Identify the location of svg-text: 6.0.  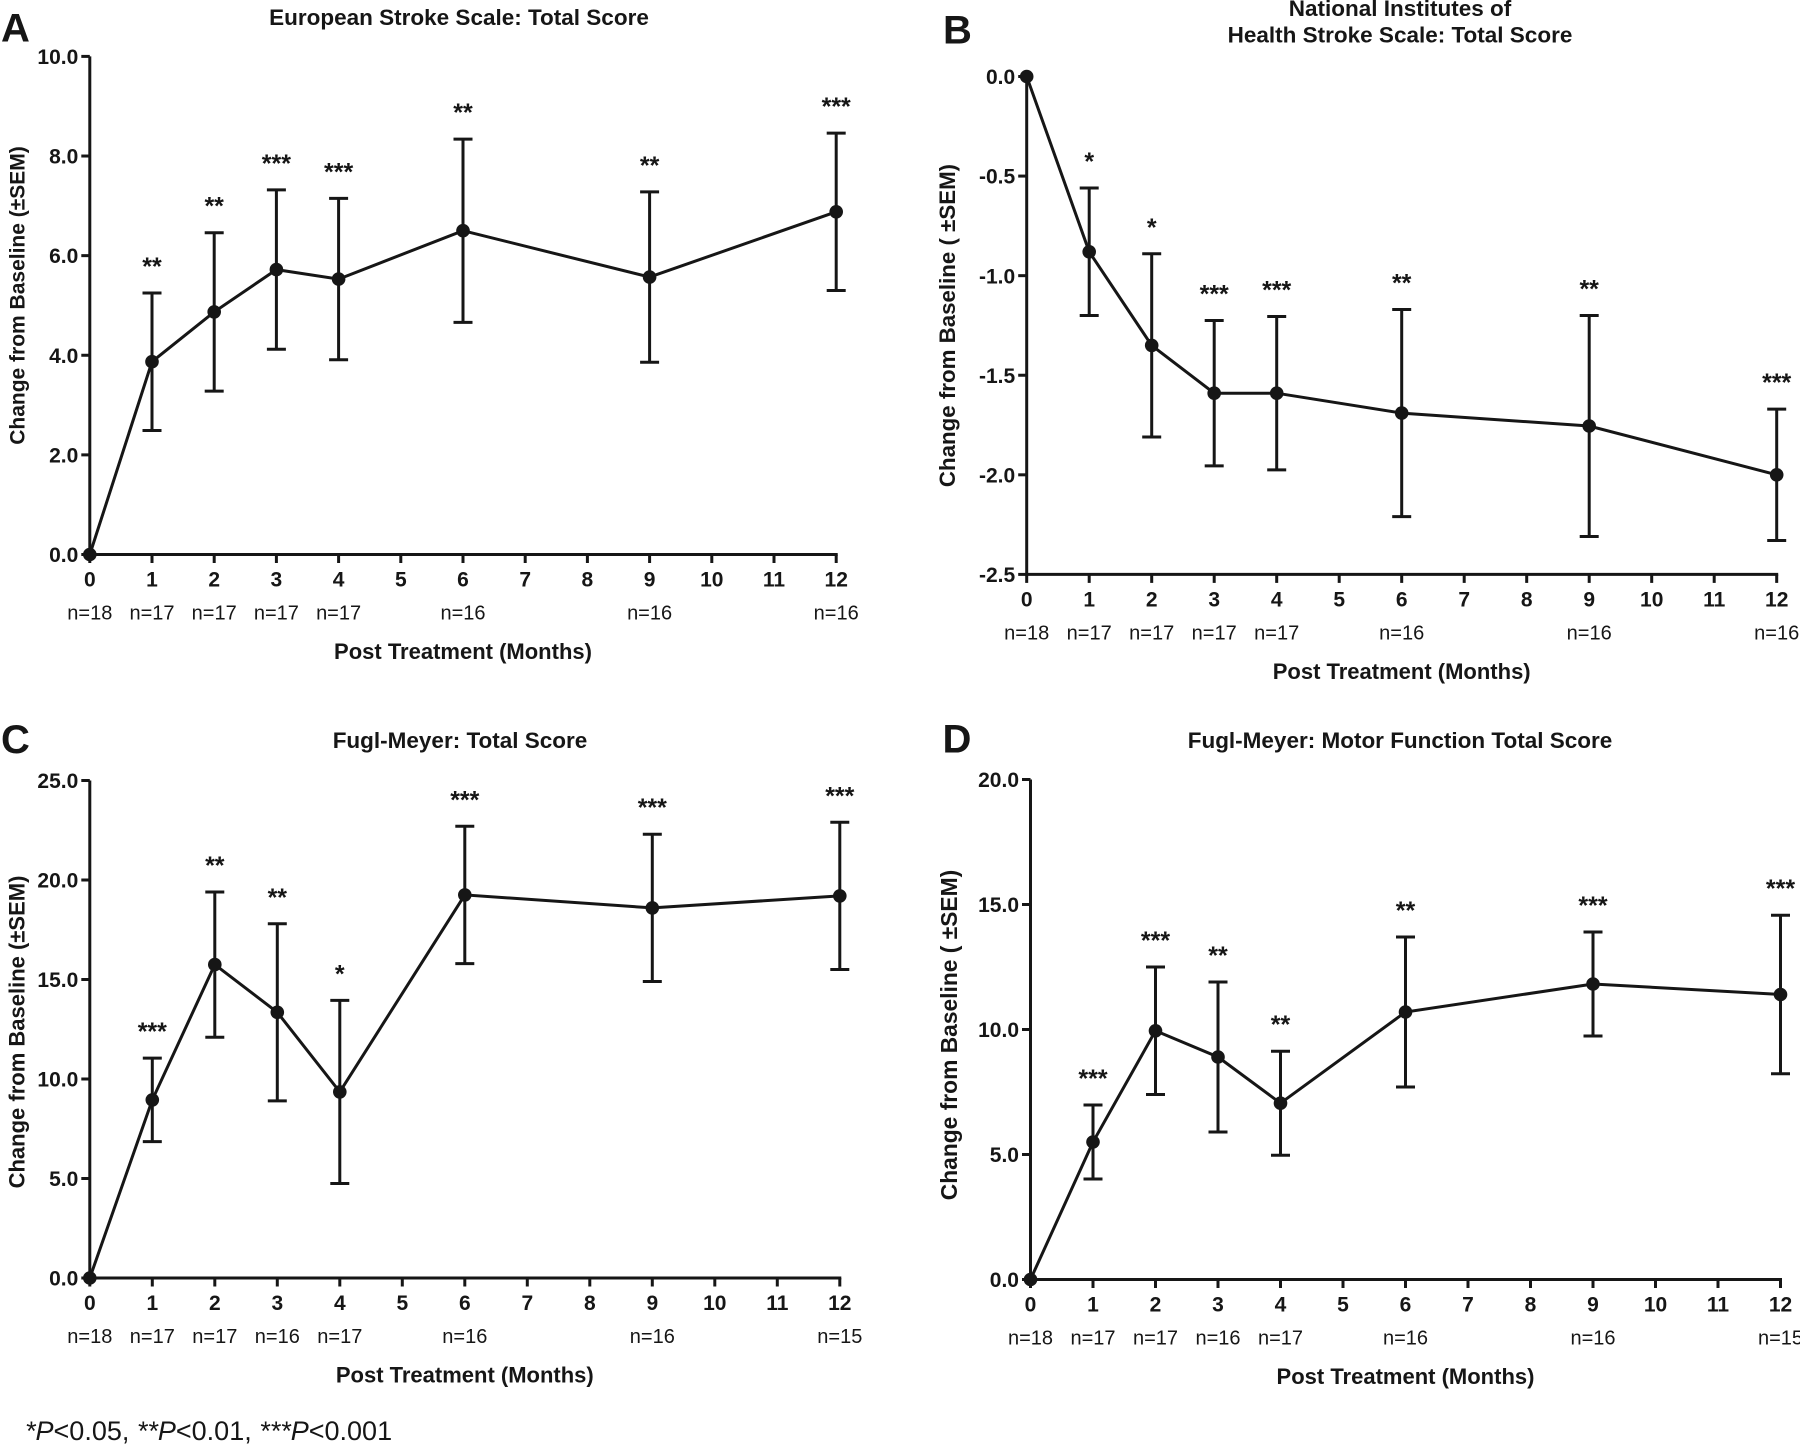
(63, 256).